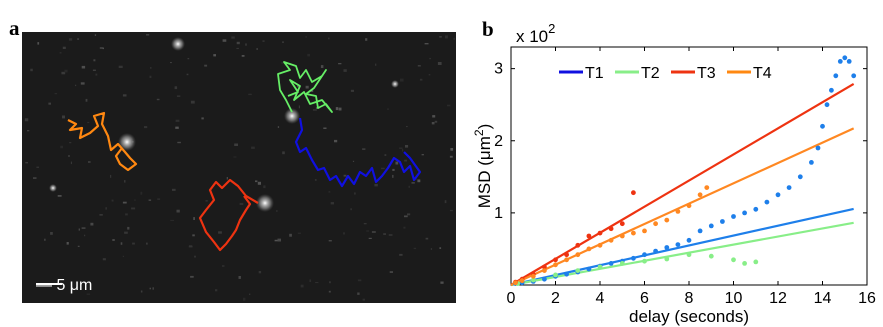  I want to click on panel-letter-b: b, so click(488, 29).